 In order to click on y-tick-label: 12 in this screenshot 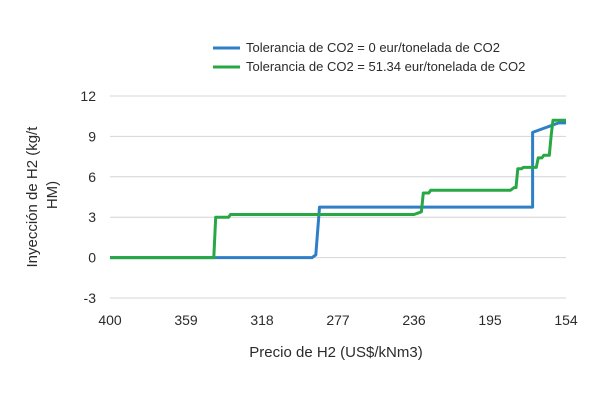, I will do `click(88, 96)`.